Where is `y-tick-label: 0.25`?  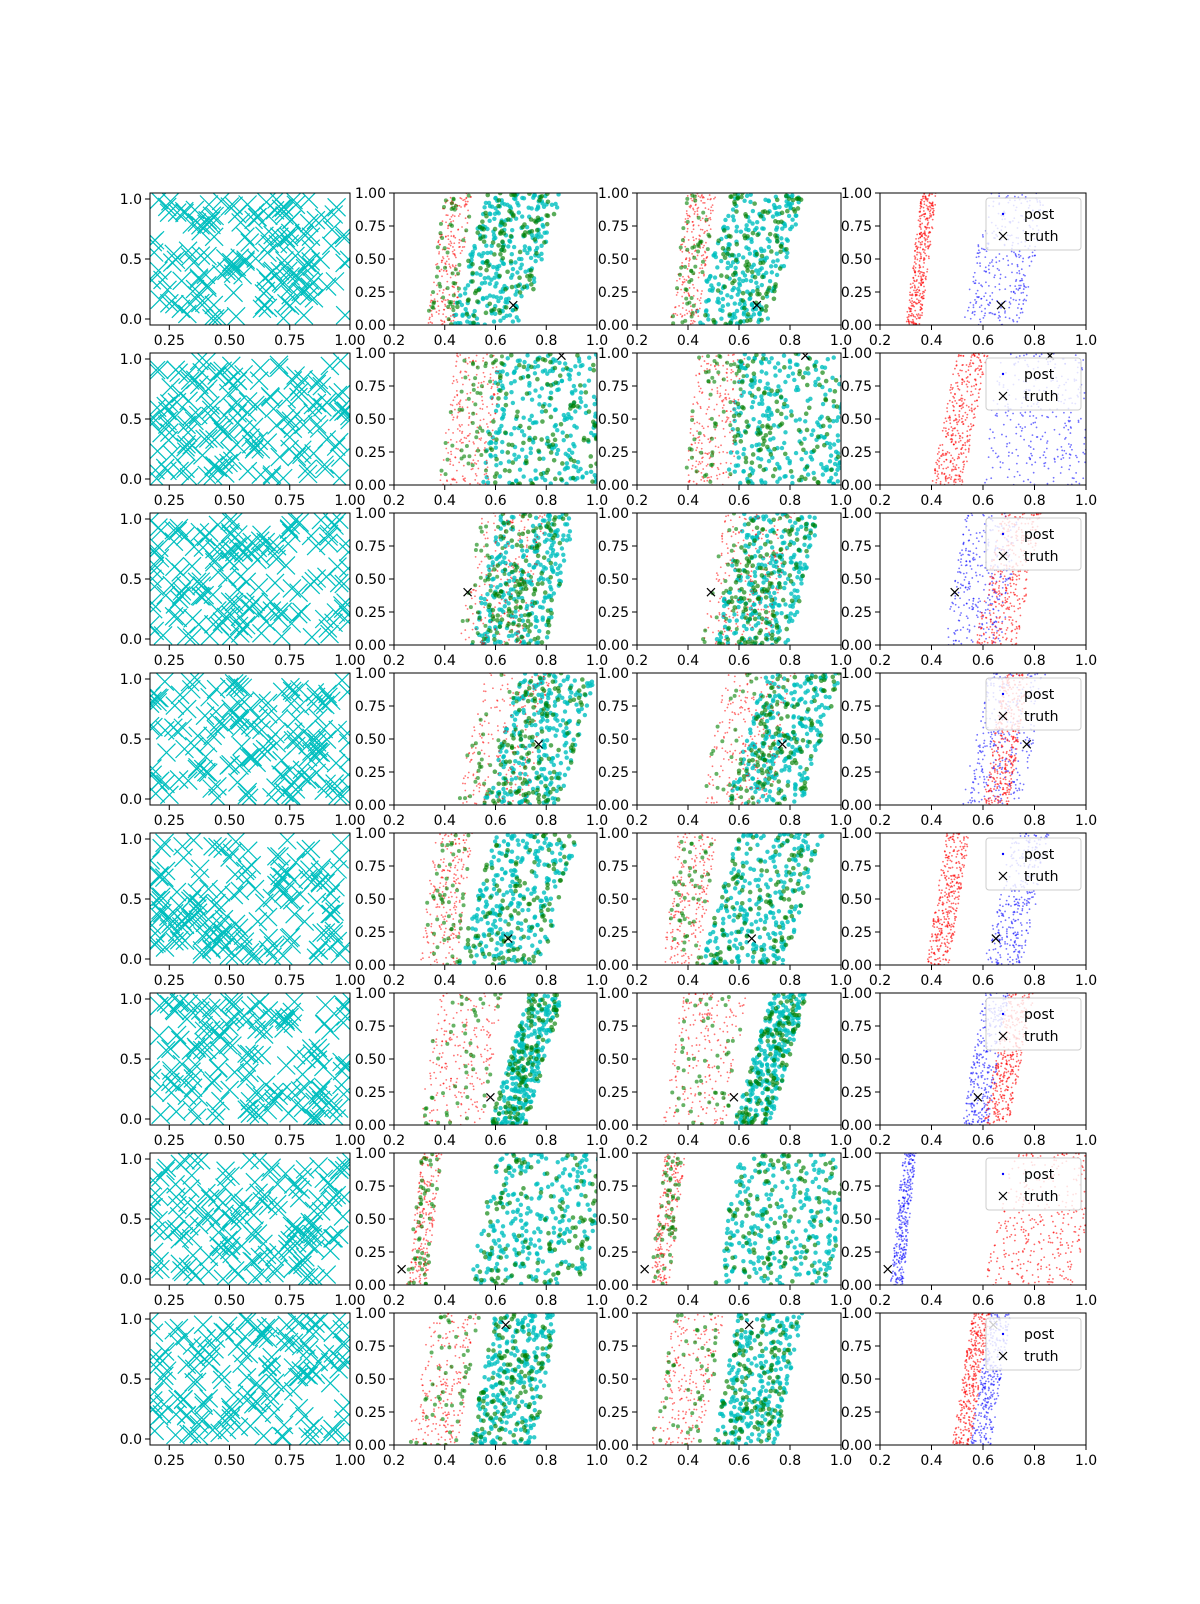 y-tick-label: 0.25 is located at coordinates (856, 453).